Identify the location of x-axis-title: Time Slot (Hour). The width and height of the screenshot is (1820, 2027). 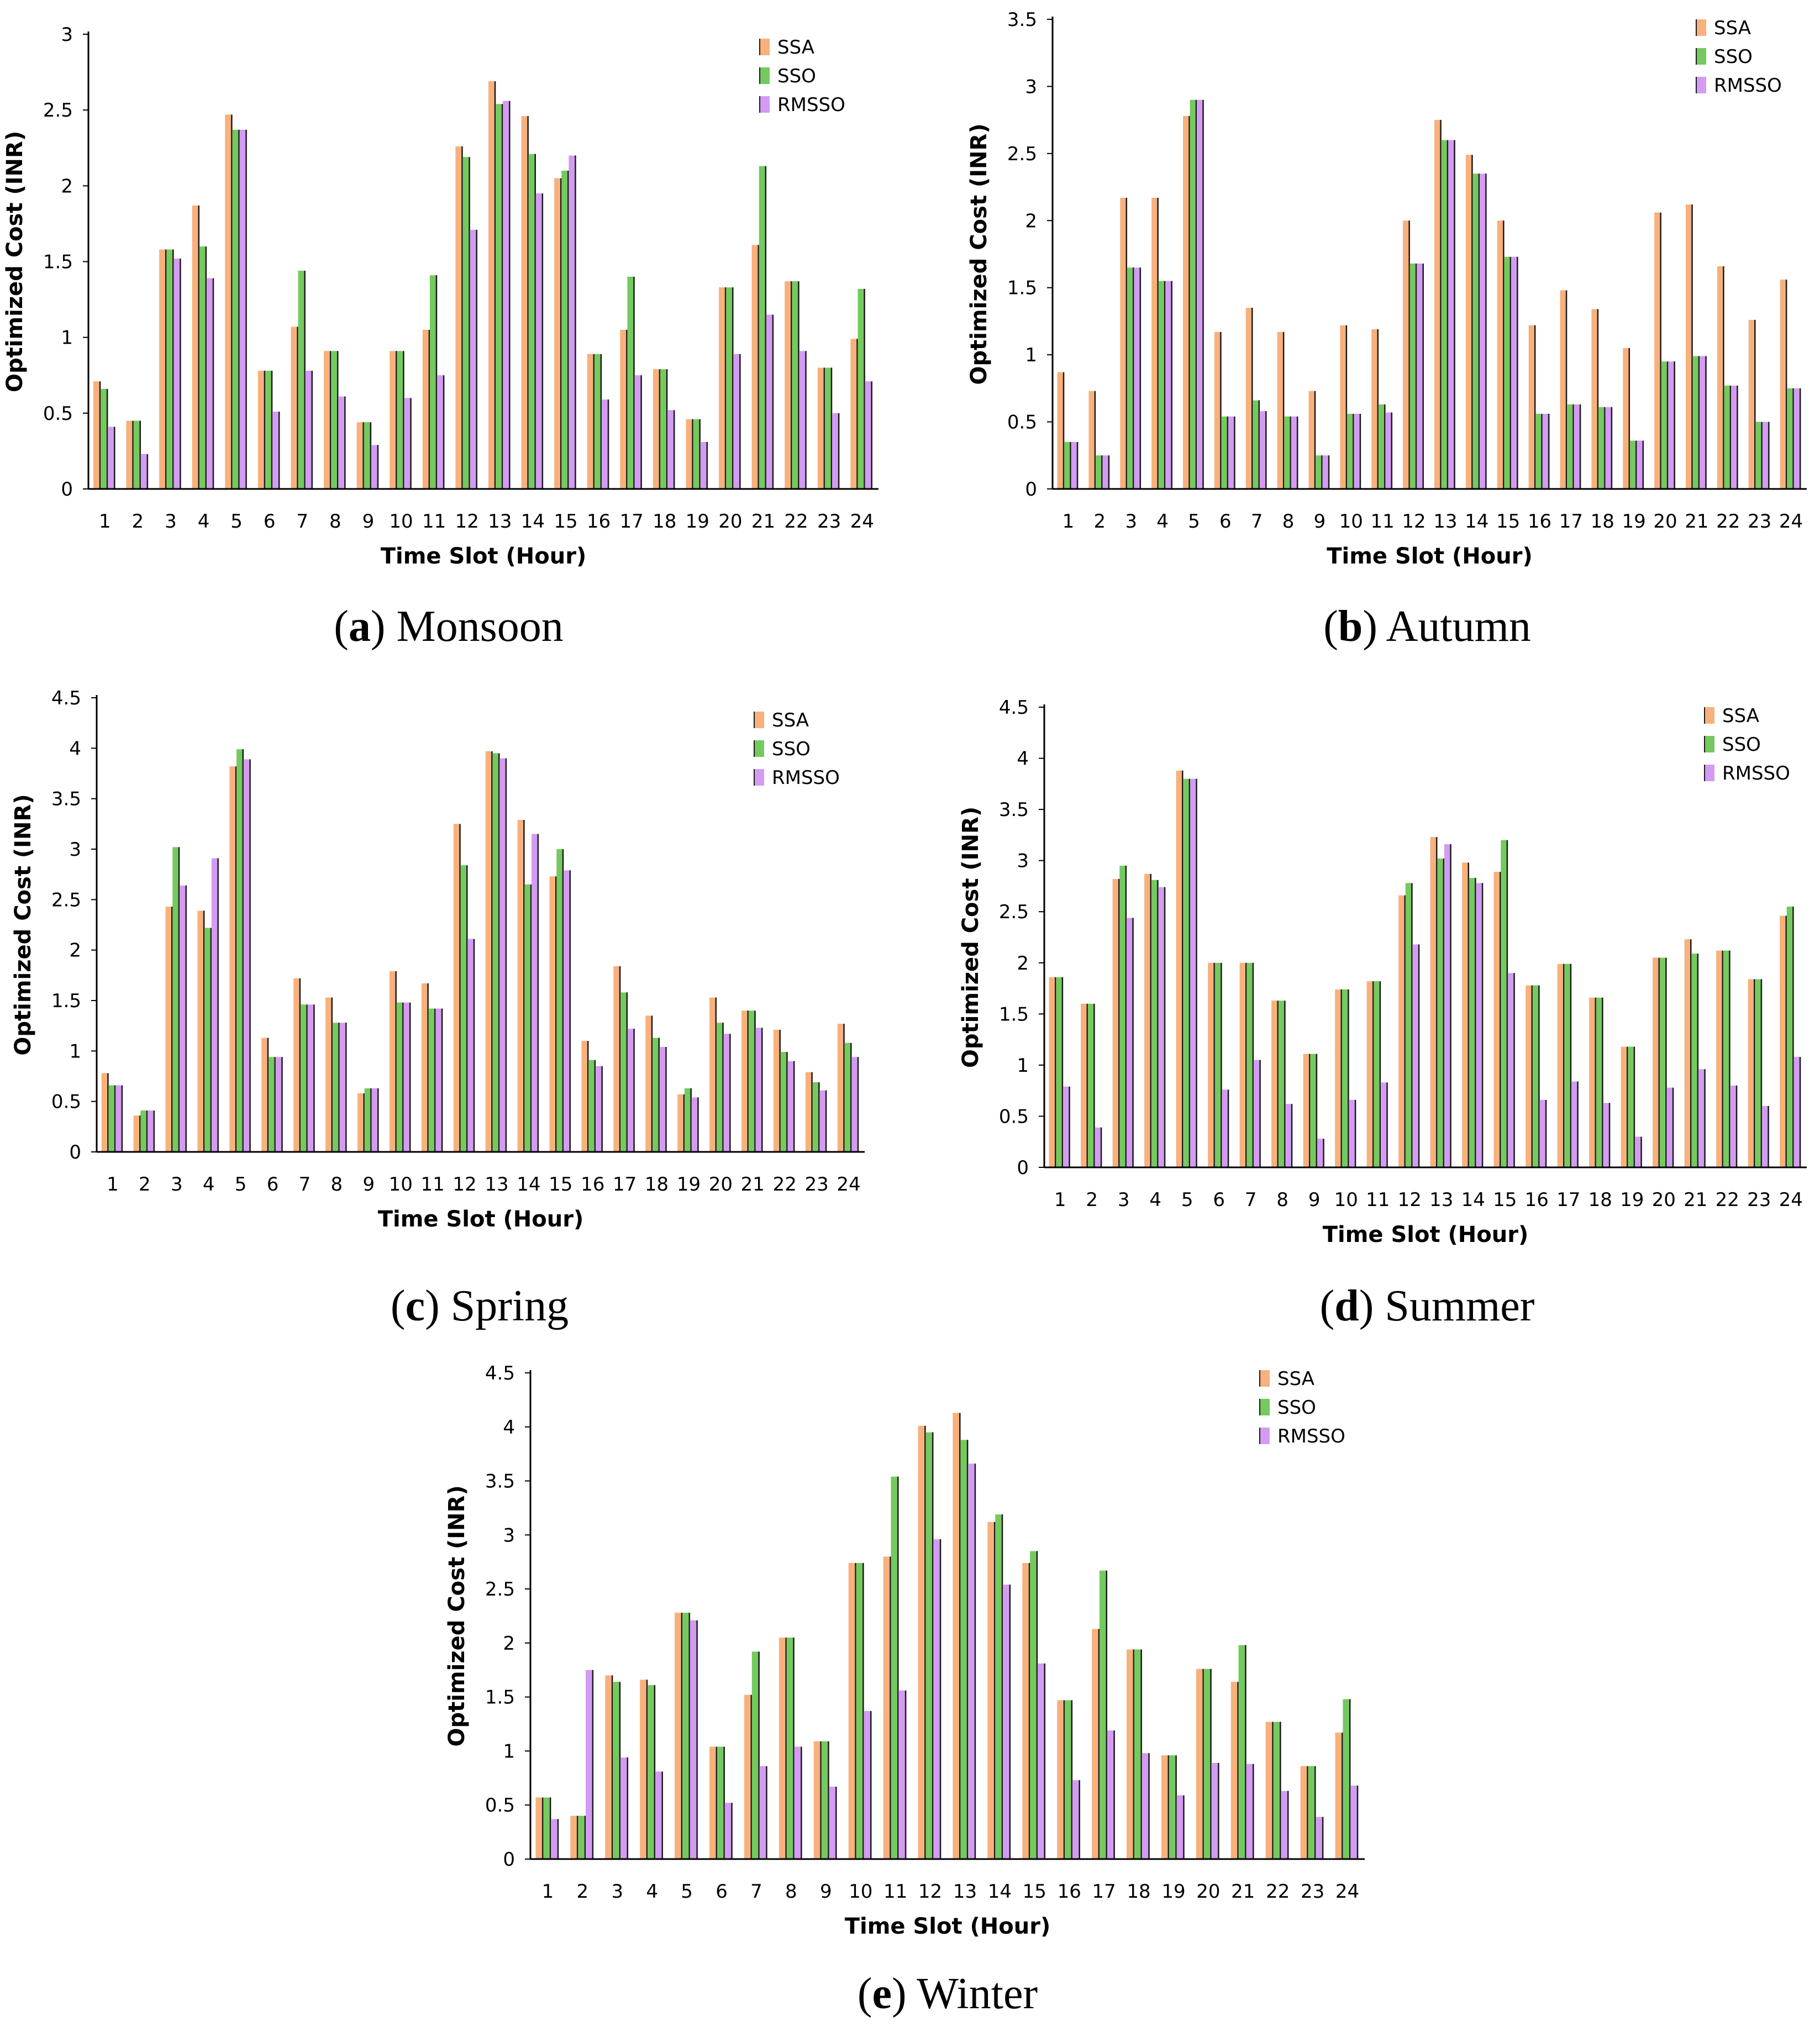
(948, 1926).